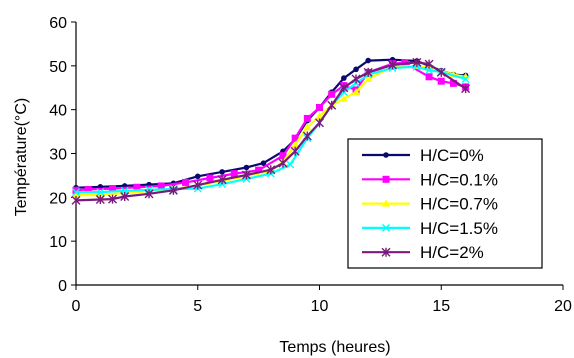 The height and width of the screenshot is (358, 574). I want to click on legend-label: H/C=0.7%, so click(459, 204).